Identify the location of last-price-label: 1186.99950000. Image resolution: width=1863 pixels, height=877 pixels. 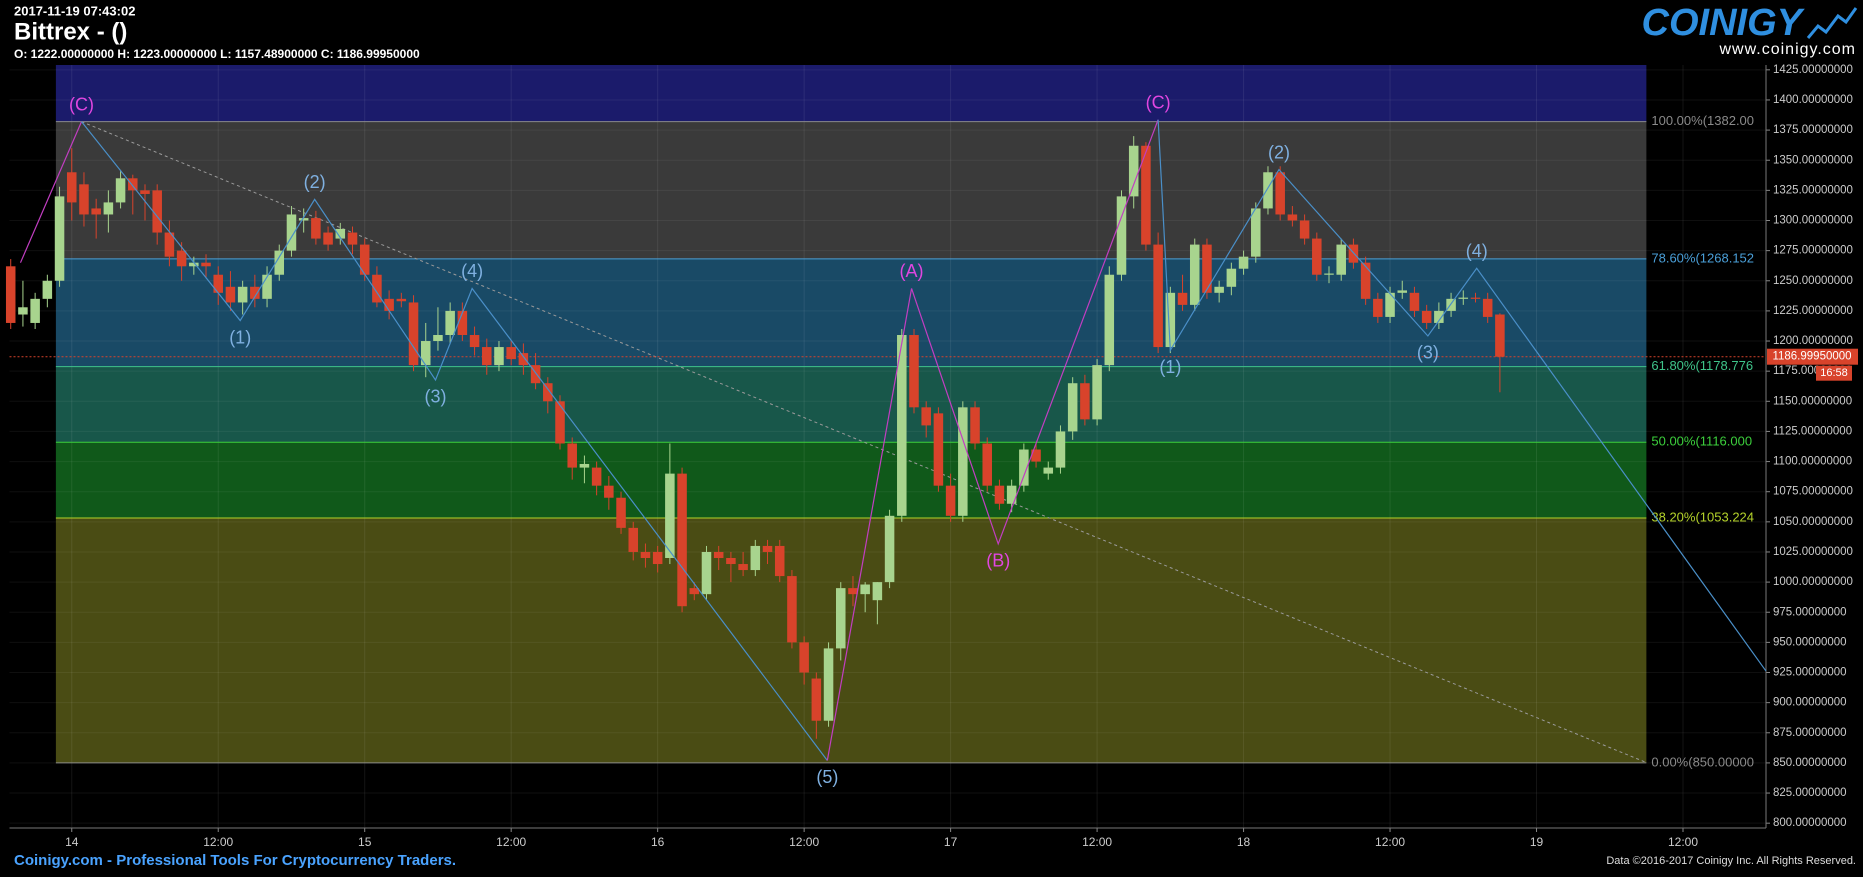
(1811, 357).